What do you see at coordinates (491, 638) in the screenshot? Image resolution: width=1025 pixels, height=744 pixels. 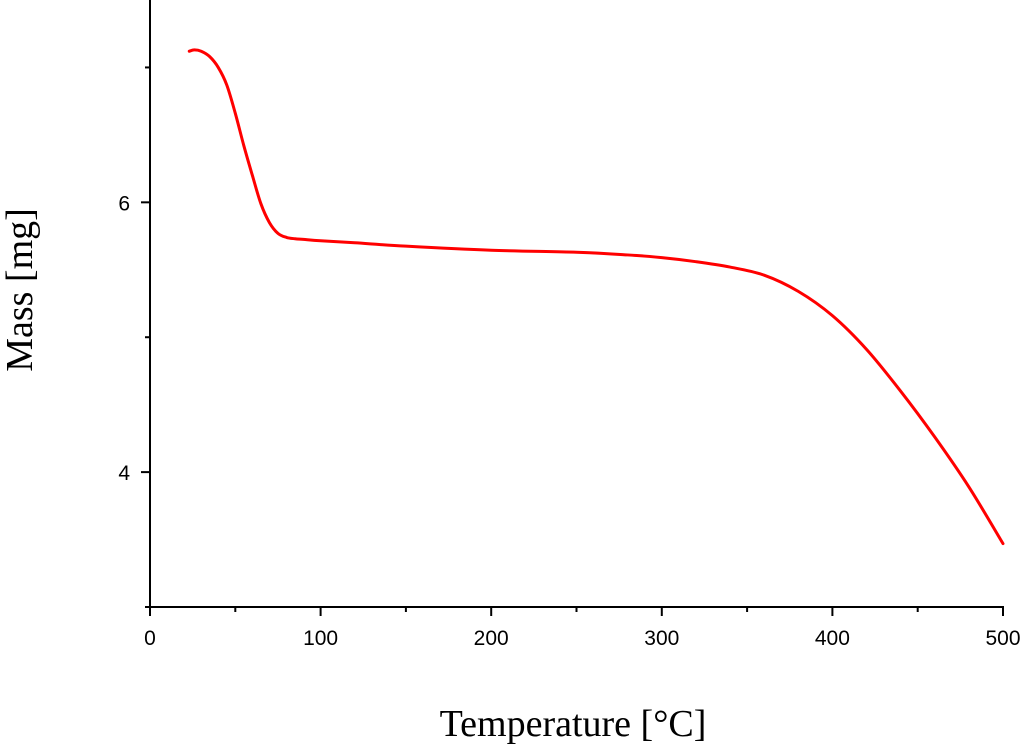 I see `x-tick-label: 200` at bounding box center [491, 638].